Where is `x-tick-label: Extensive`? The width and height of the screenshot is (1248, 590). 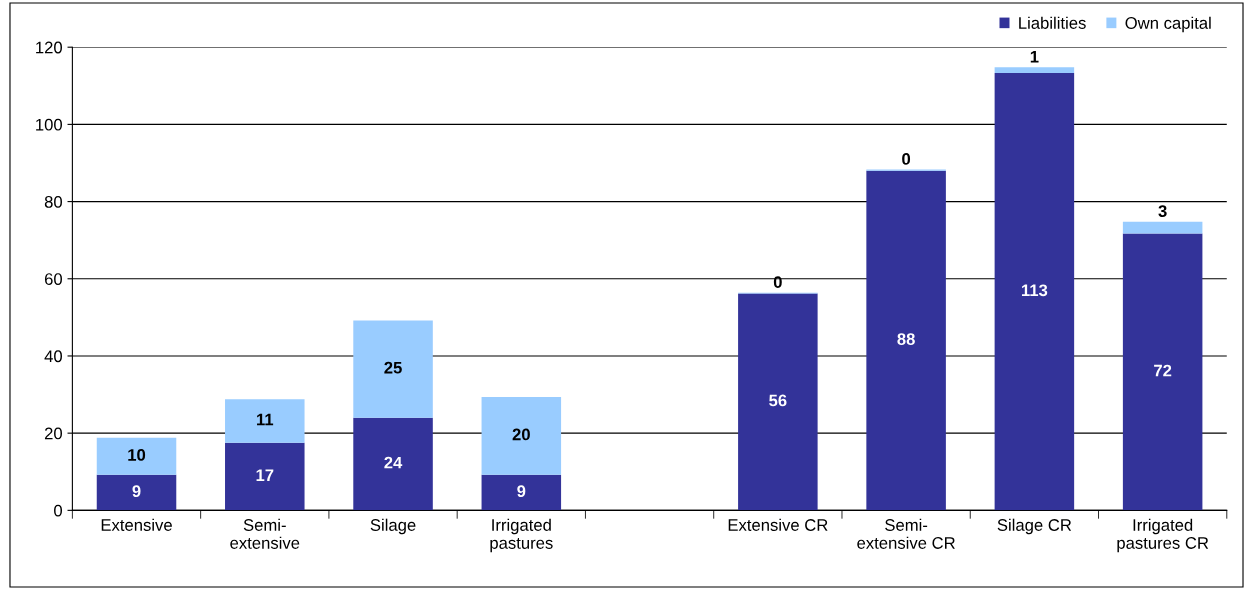
x-tick-label: Extensive is located at coordinates (136, 524).